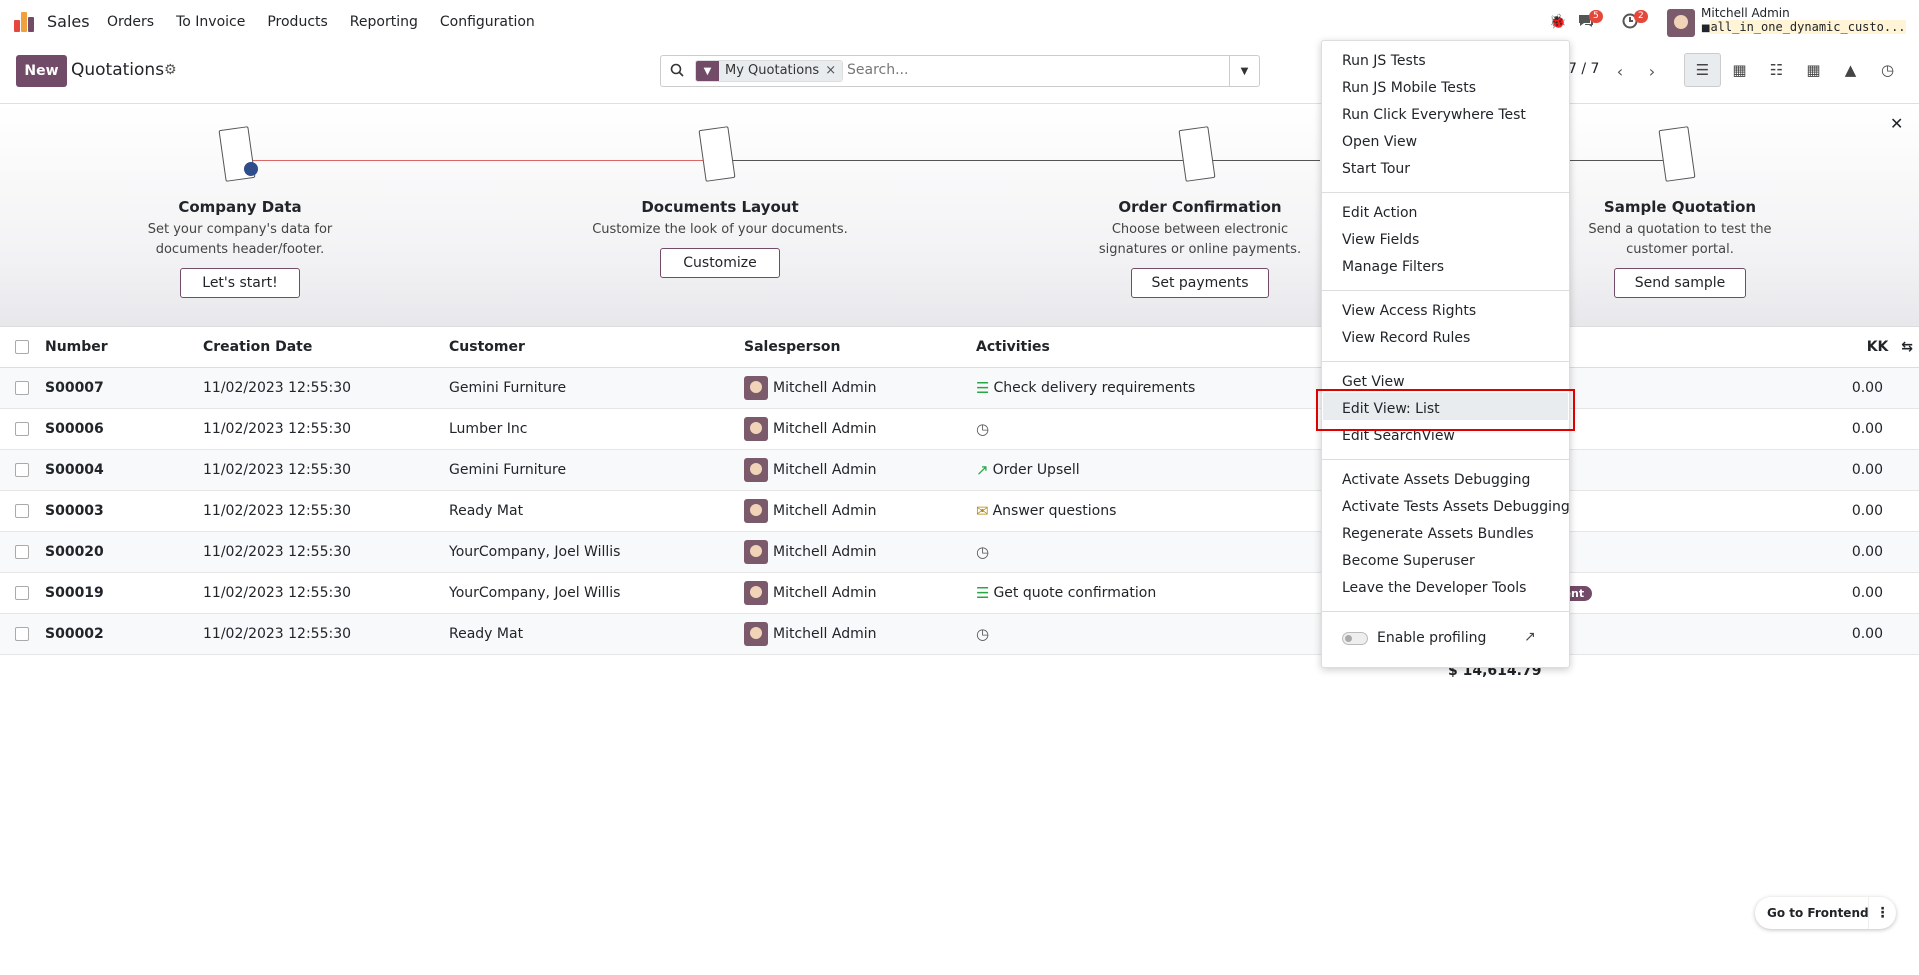  What do you see at coordinates (596, 634) in the screenshot?
I see `cell-customer: Ready Mat` at bounding box center [596, 634].